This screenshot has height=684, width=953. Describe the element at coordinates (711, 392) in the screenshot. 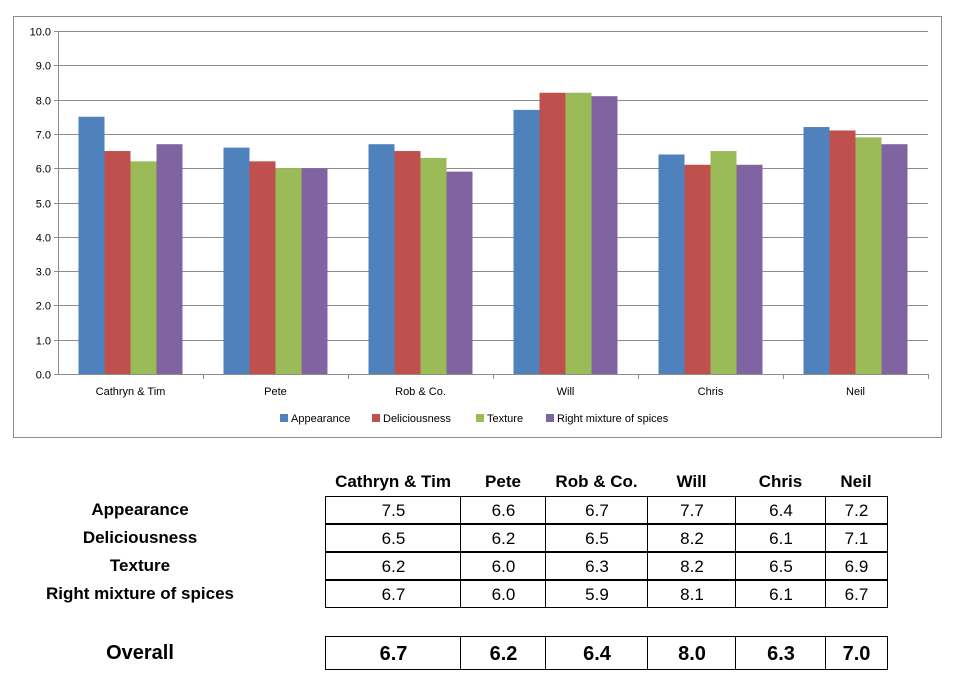

I see `x-tick-label: Chris` at that location.